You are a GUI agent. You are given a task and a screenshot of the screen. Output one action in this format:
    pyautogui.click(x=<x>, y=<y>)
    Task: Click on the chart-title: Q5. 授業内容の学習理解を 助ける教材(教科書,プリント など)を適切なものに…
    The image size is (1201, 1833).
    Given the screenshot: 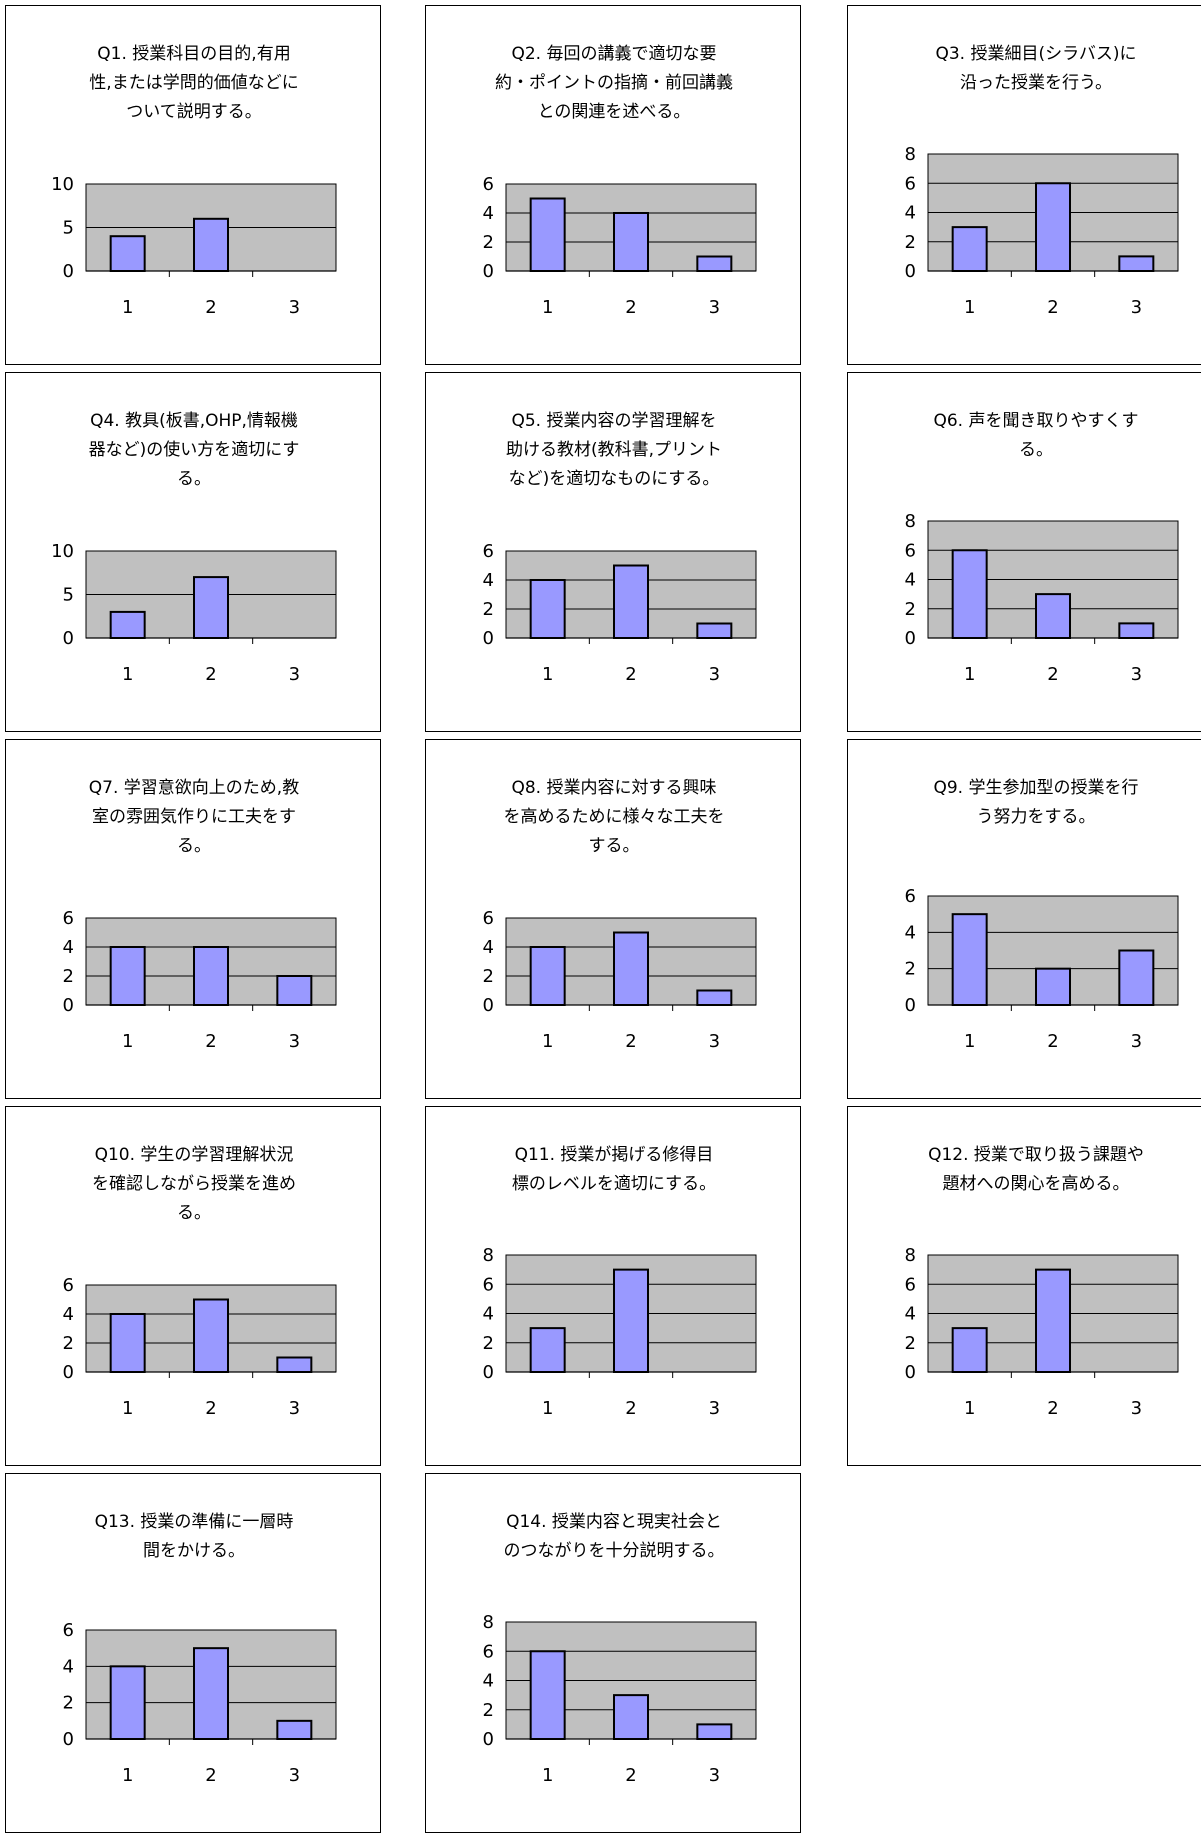 What is the action you would take?
    pyautogui.click(x=614, y=450)
    